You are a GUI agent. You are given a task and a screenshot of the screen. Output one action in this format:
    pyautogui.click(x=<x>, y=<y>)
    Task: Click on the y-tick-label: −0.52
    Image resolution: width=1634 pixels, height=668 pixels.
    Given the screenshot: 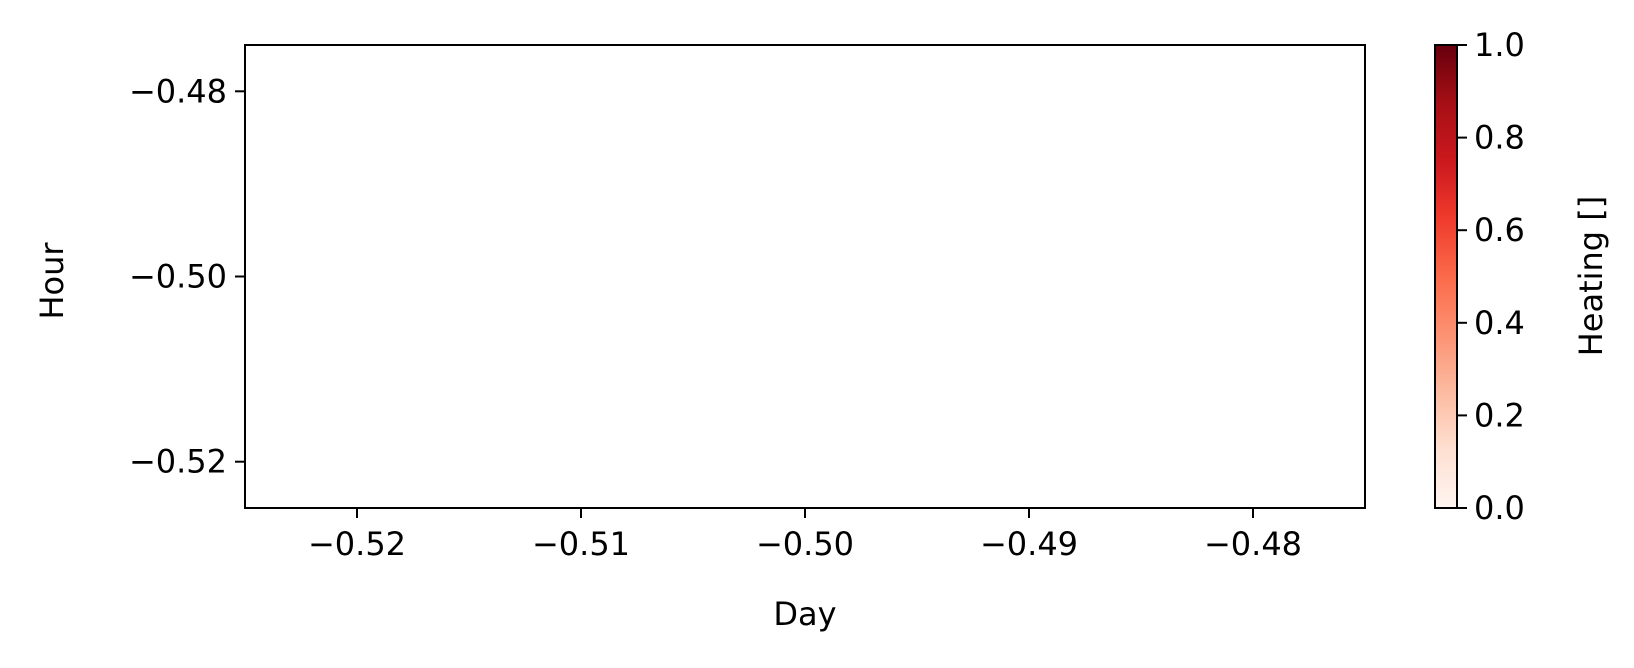 What is the action you would take?
    pyautogui.click(x=178, y=462)
    